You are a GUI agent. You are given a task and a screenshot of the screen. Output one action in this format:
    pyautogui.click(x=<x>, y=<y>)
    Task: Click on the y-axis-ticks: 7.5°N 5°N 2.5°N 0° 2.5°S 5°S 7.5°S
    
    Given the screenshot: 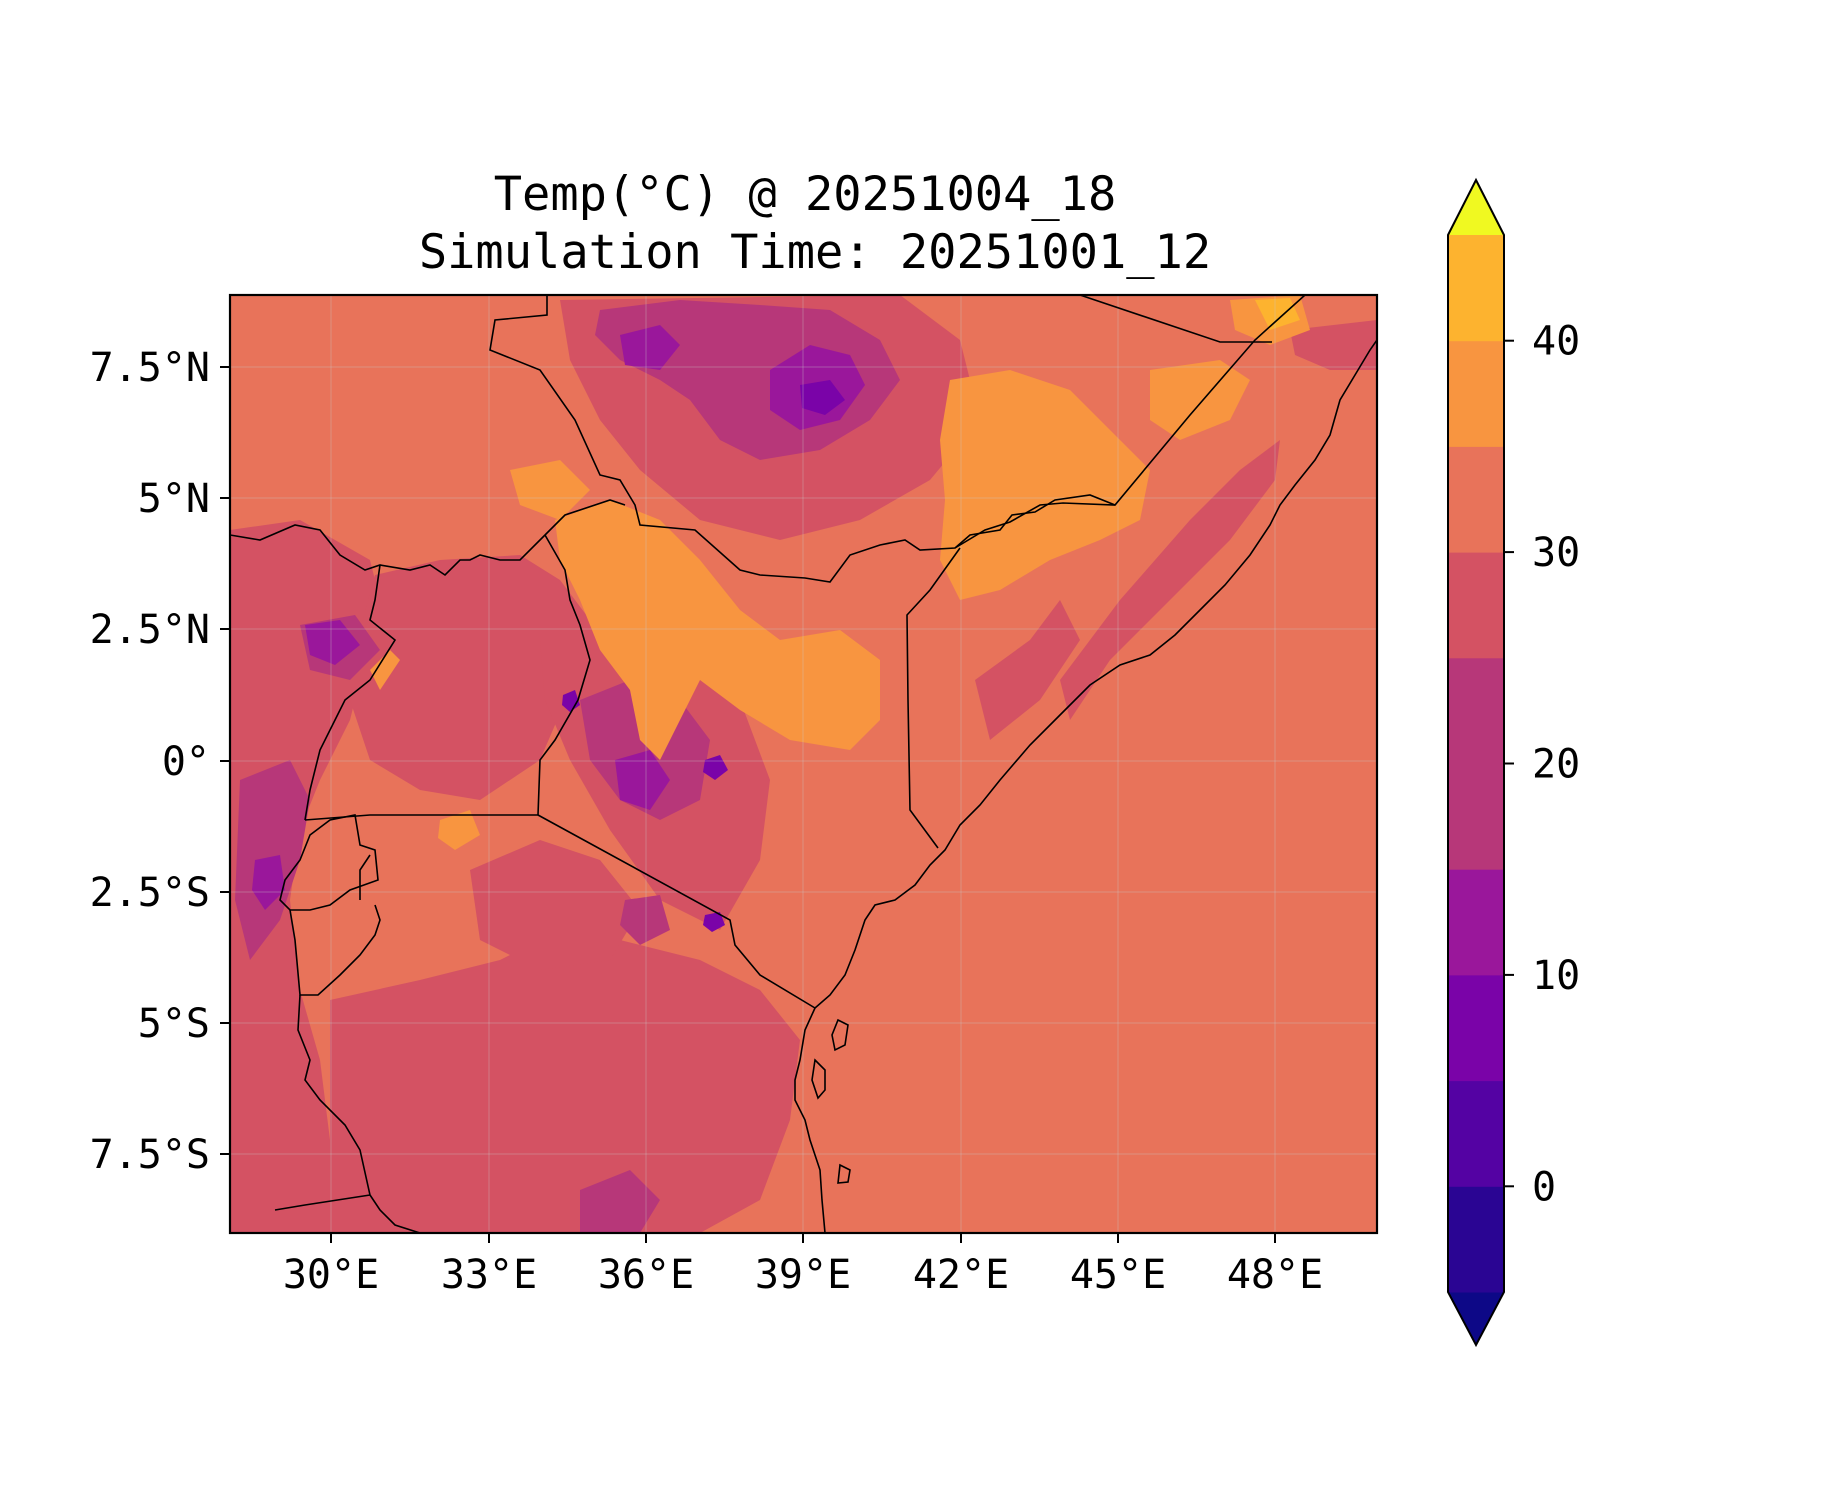 What is the action you would take?
    pyautogui.click(x=160, y=761)
    